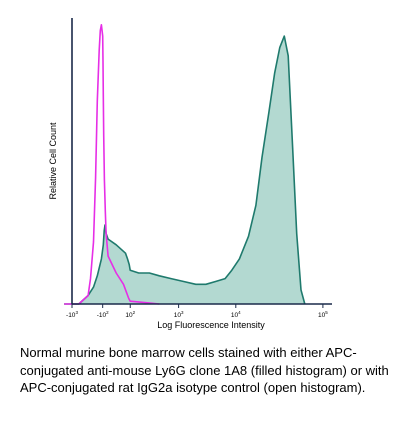 The image size is (400, 432). I want to click on x-ticks: -103 -102 10² 10³ 10⁴ 10⁵, so click(197, 311).